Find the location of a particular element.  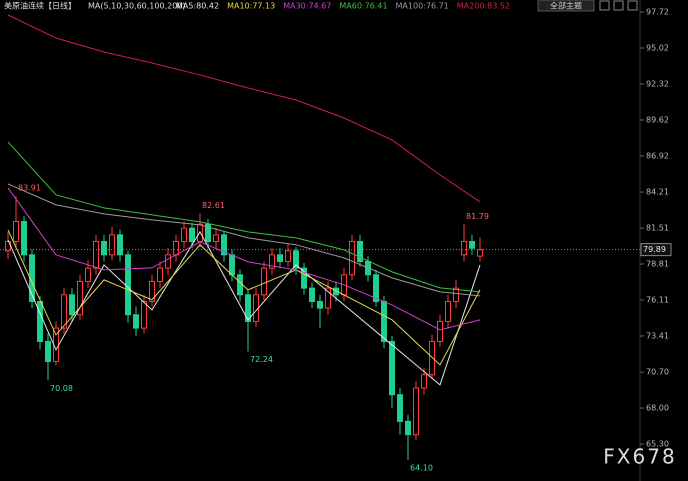

theme-button-label: 全部主题 is located at coordinates (566, 6).